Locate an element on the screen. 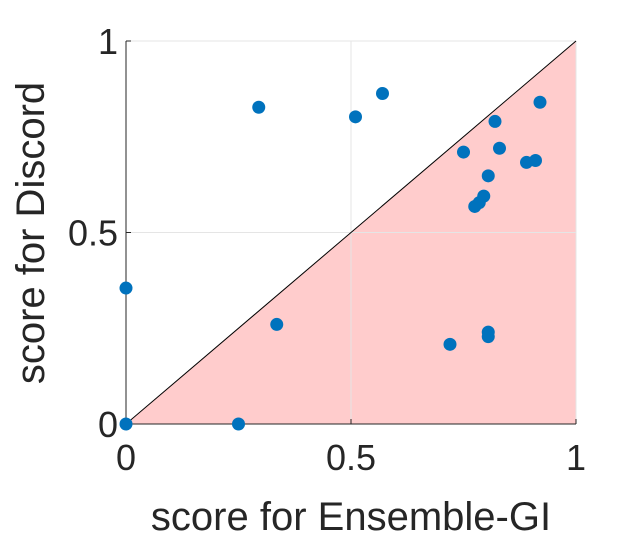 This screenshot has height=538, width=636. x-tick-label: 0.5 is located at coordinates (351, 457).